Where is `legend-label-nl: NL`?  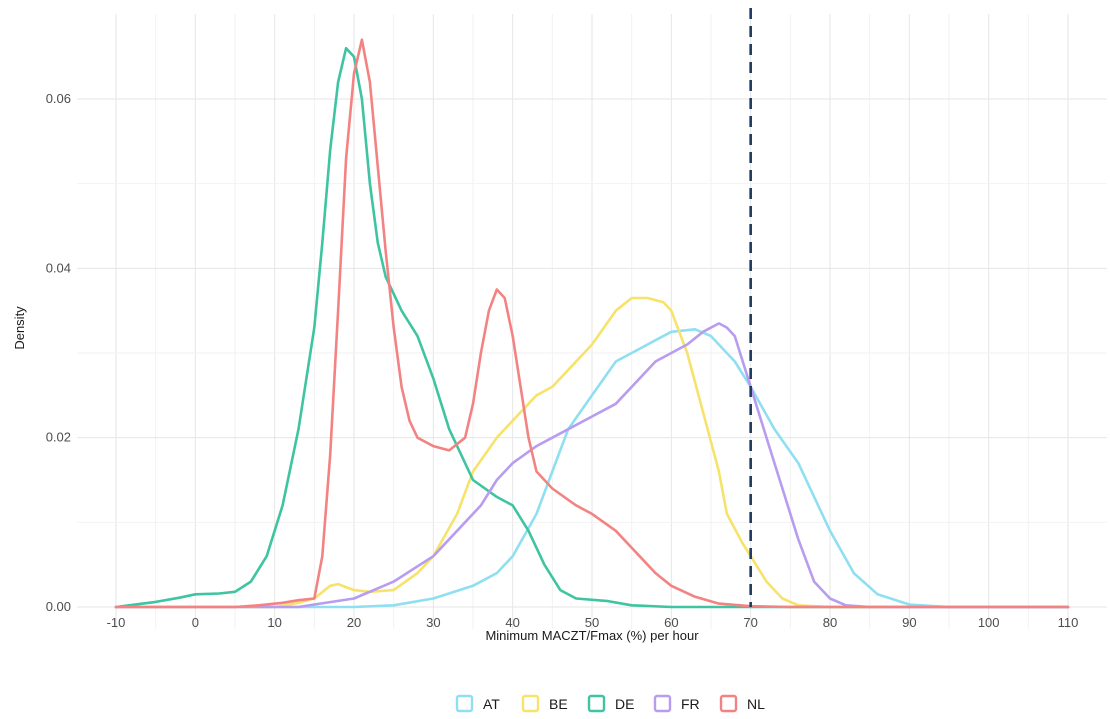
legend-label-nl: NL is located at coordinates (756, 704).